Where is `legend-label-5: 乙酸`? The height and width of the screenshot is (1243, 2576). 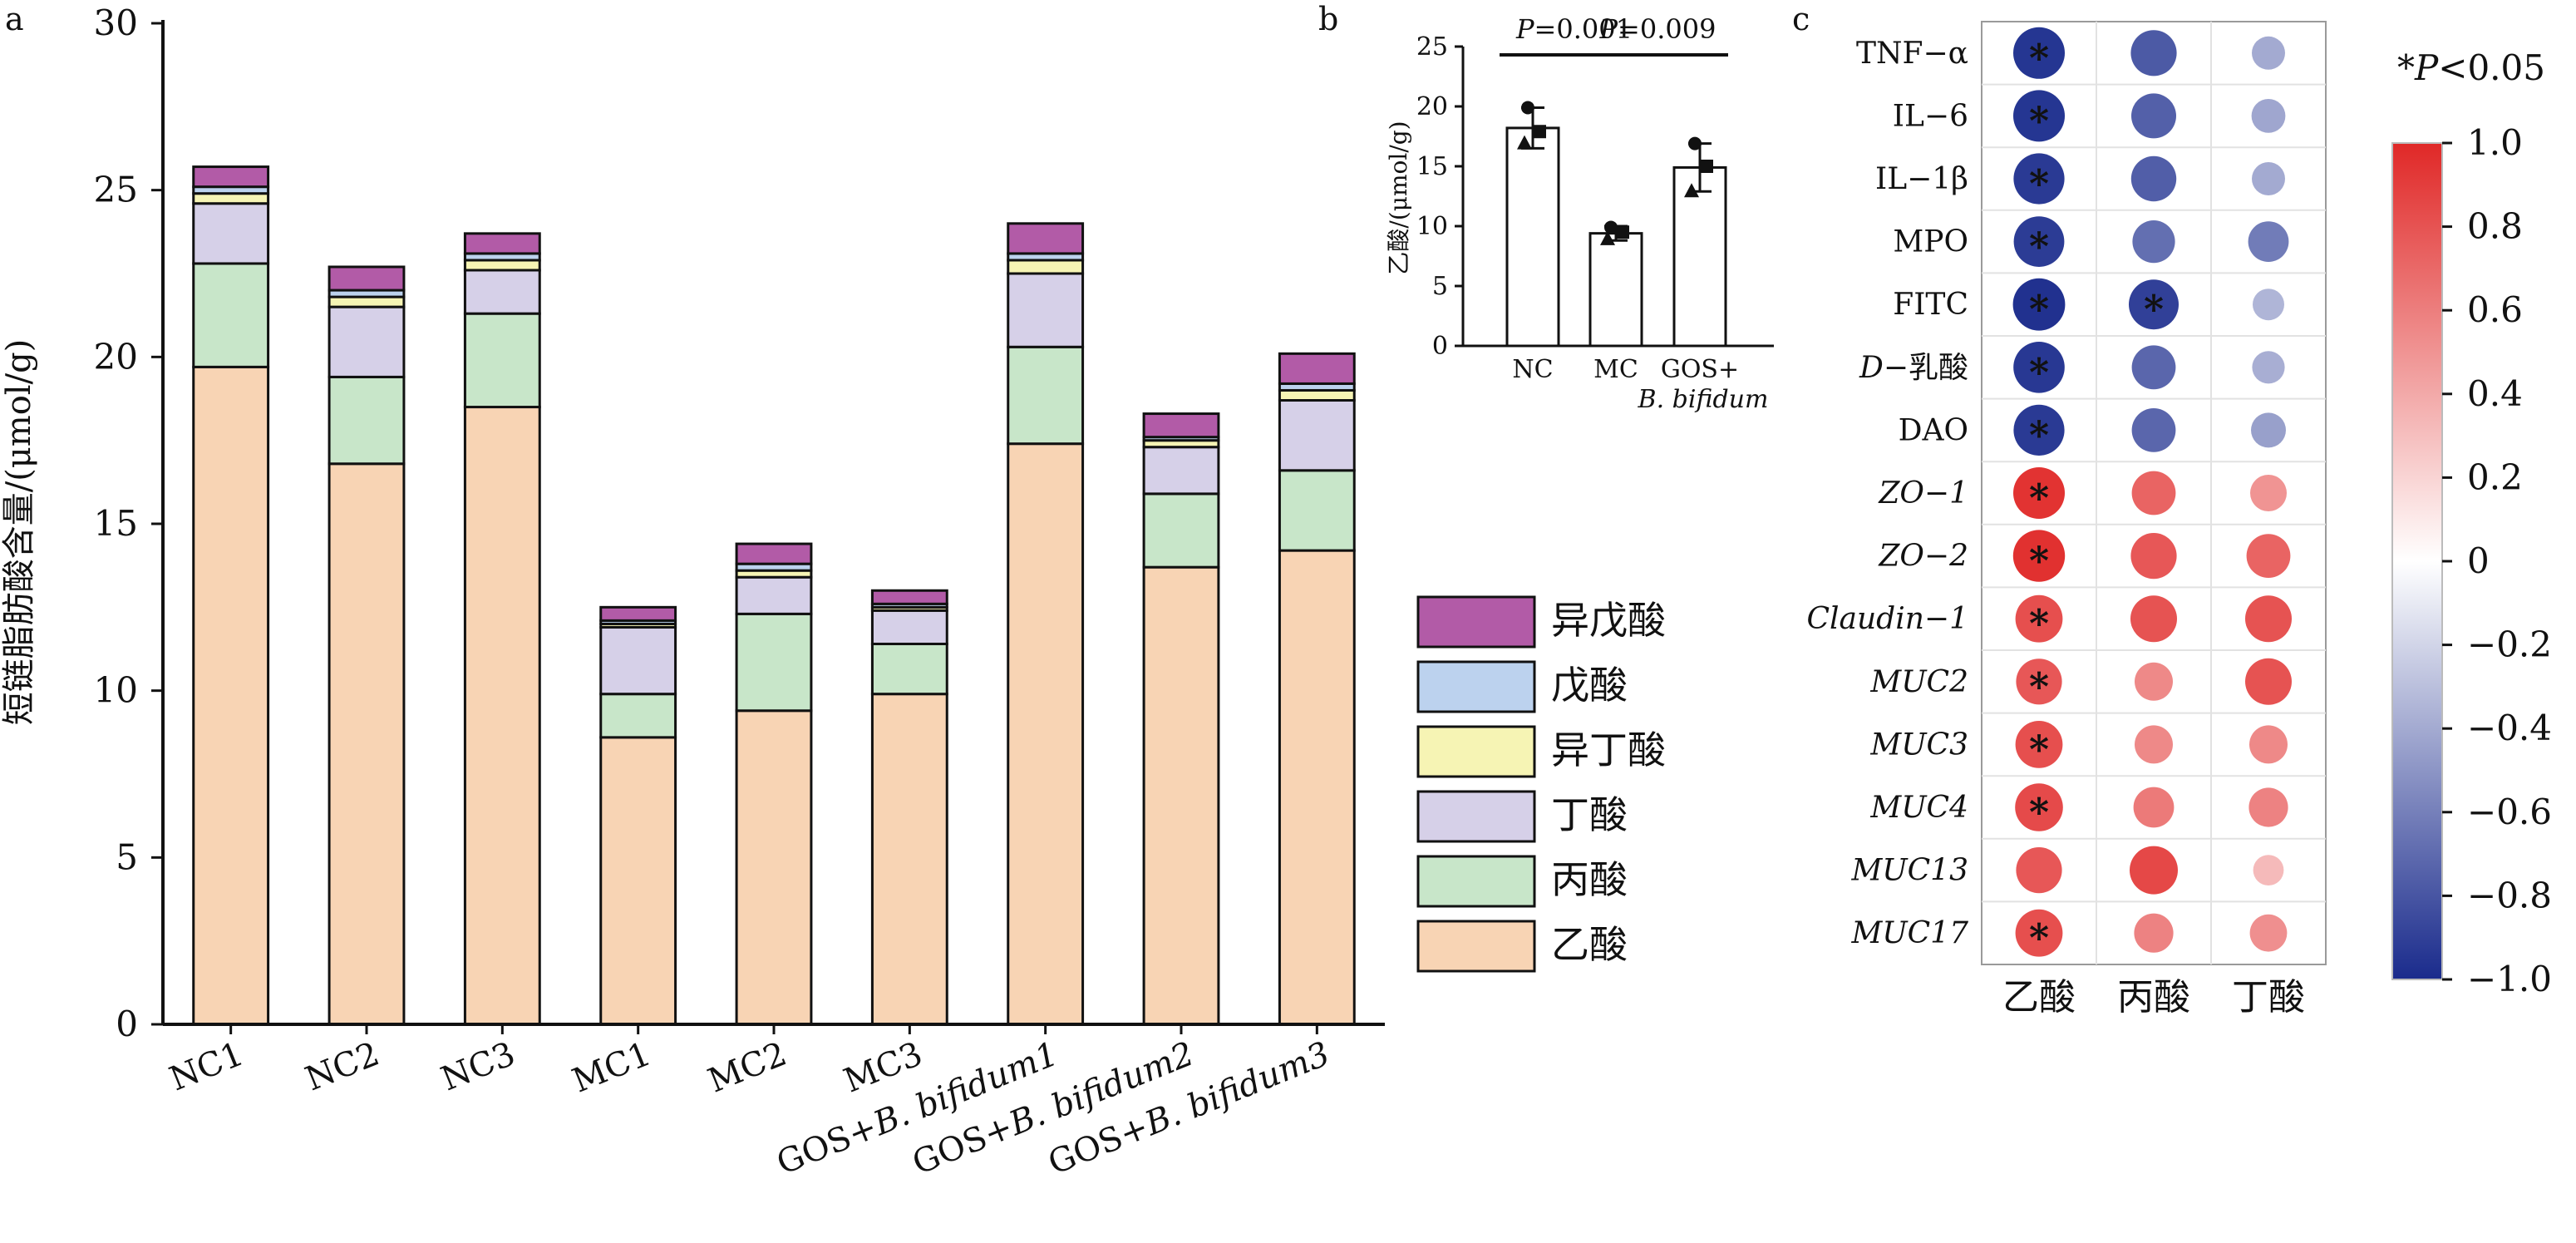 legend-label-5: 乙酸 is located at coordinates (1589, 945).